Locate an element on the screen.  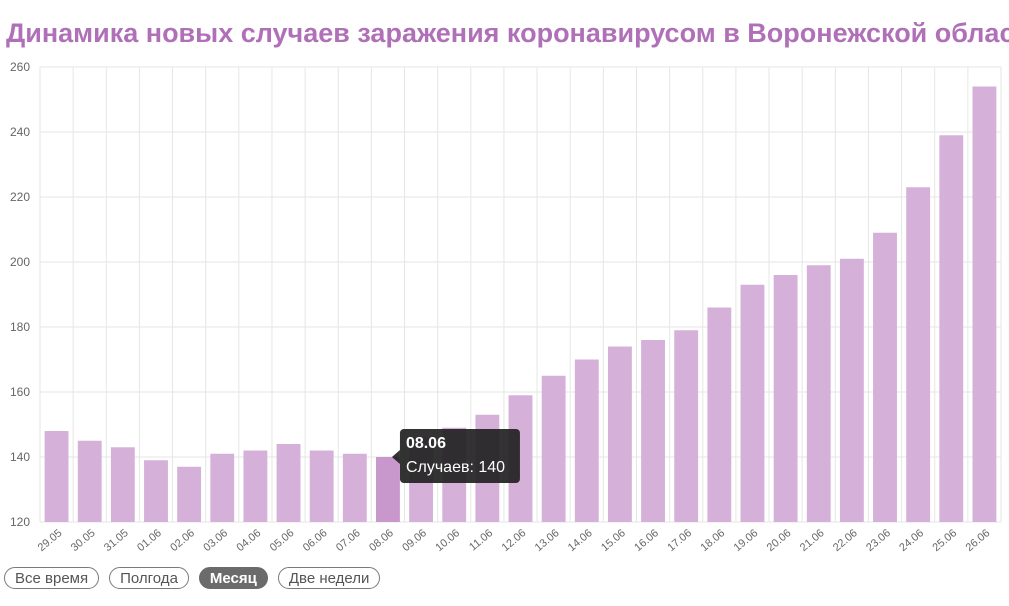
x-tick-label: 07.06 is located at coordinates (348, 540).